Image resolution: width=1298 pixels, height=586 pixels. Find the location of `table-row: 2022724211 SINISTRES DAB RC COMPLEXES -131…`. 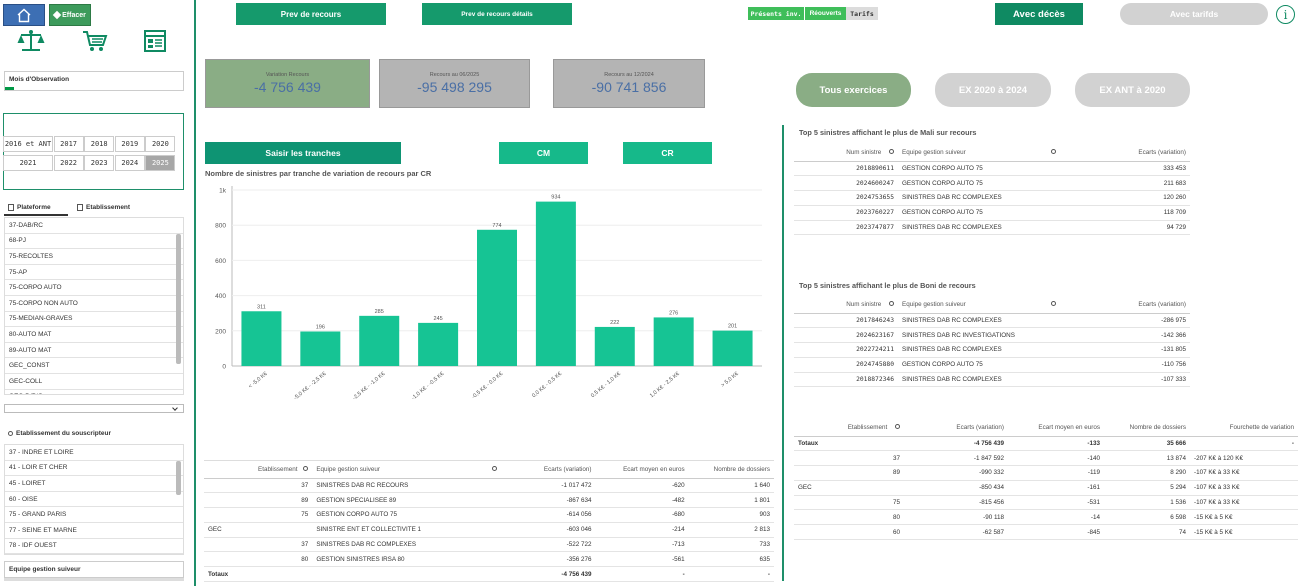

table-row: 2022724211 SINISTRES DAB RC COMPLEXES -131… is located at coordinates (992, 350).